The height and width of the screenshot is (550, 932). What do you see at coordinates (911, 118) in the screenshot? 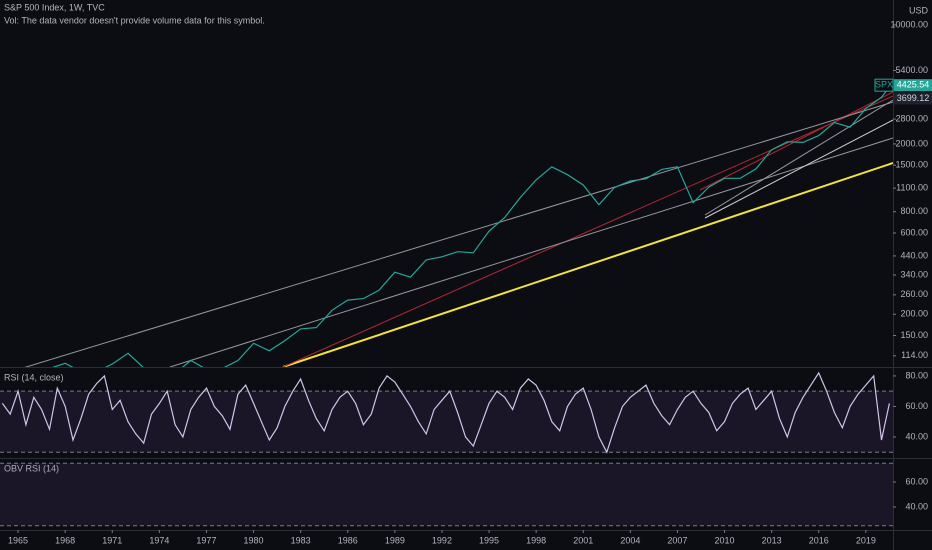
I see `y-tick-label: 2800.00` at bounding box center [911, 118].